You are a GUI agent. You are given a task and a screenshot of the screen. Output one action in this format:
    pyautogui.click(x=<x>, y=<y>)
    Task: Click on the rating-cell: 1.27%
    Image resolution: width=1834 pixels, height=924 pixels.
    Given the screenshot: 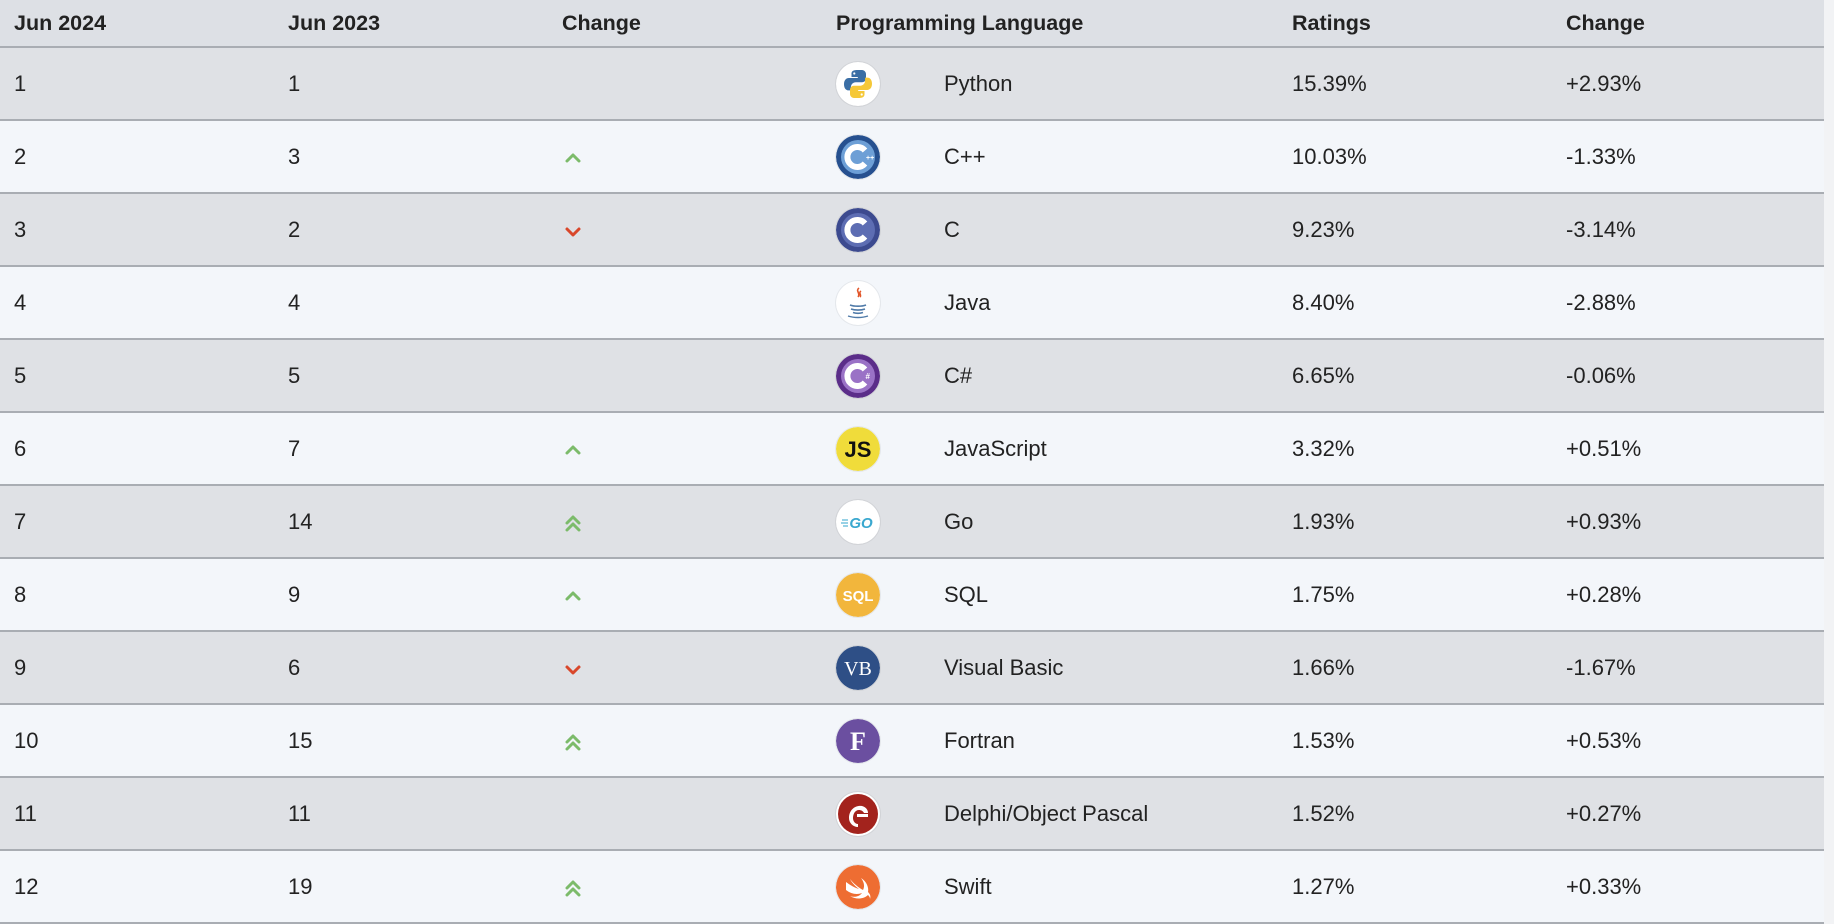 What is the action you would take?
    pyautogui.click(x=1415, y=887)
    